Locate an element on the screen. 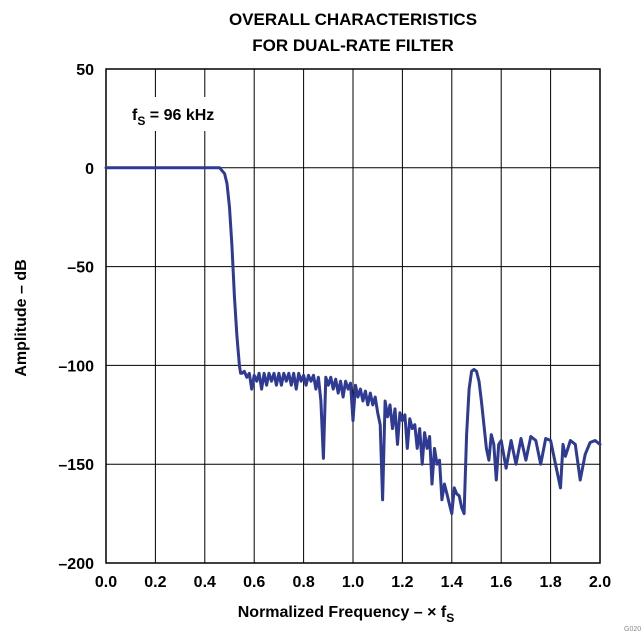 This screenshot has width=644, height=633. x-axis-label: Normalized Frequency – × fS is located at coordinates (346, 614).